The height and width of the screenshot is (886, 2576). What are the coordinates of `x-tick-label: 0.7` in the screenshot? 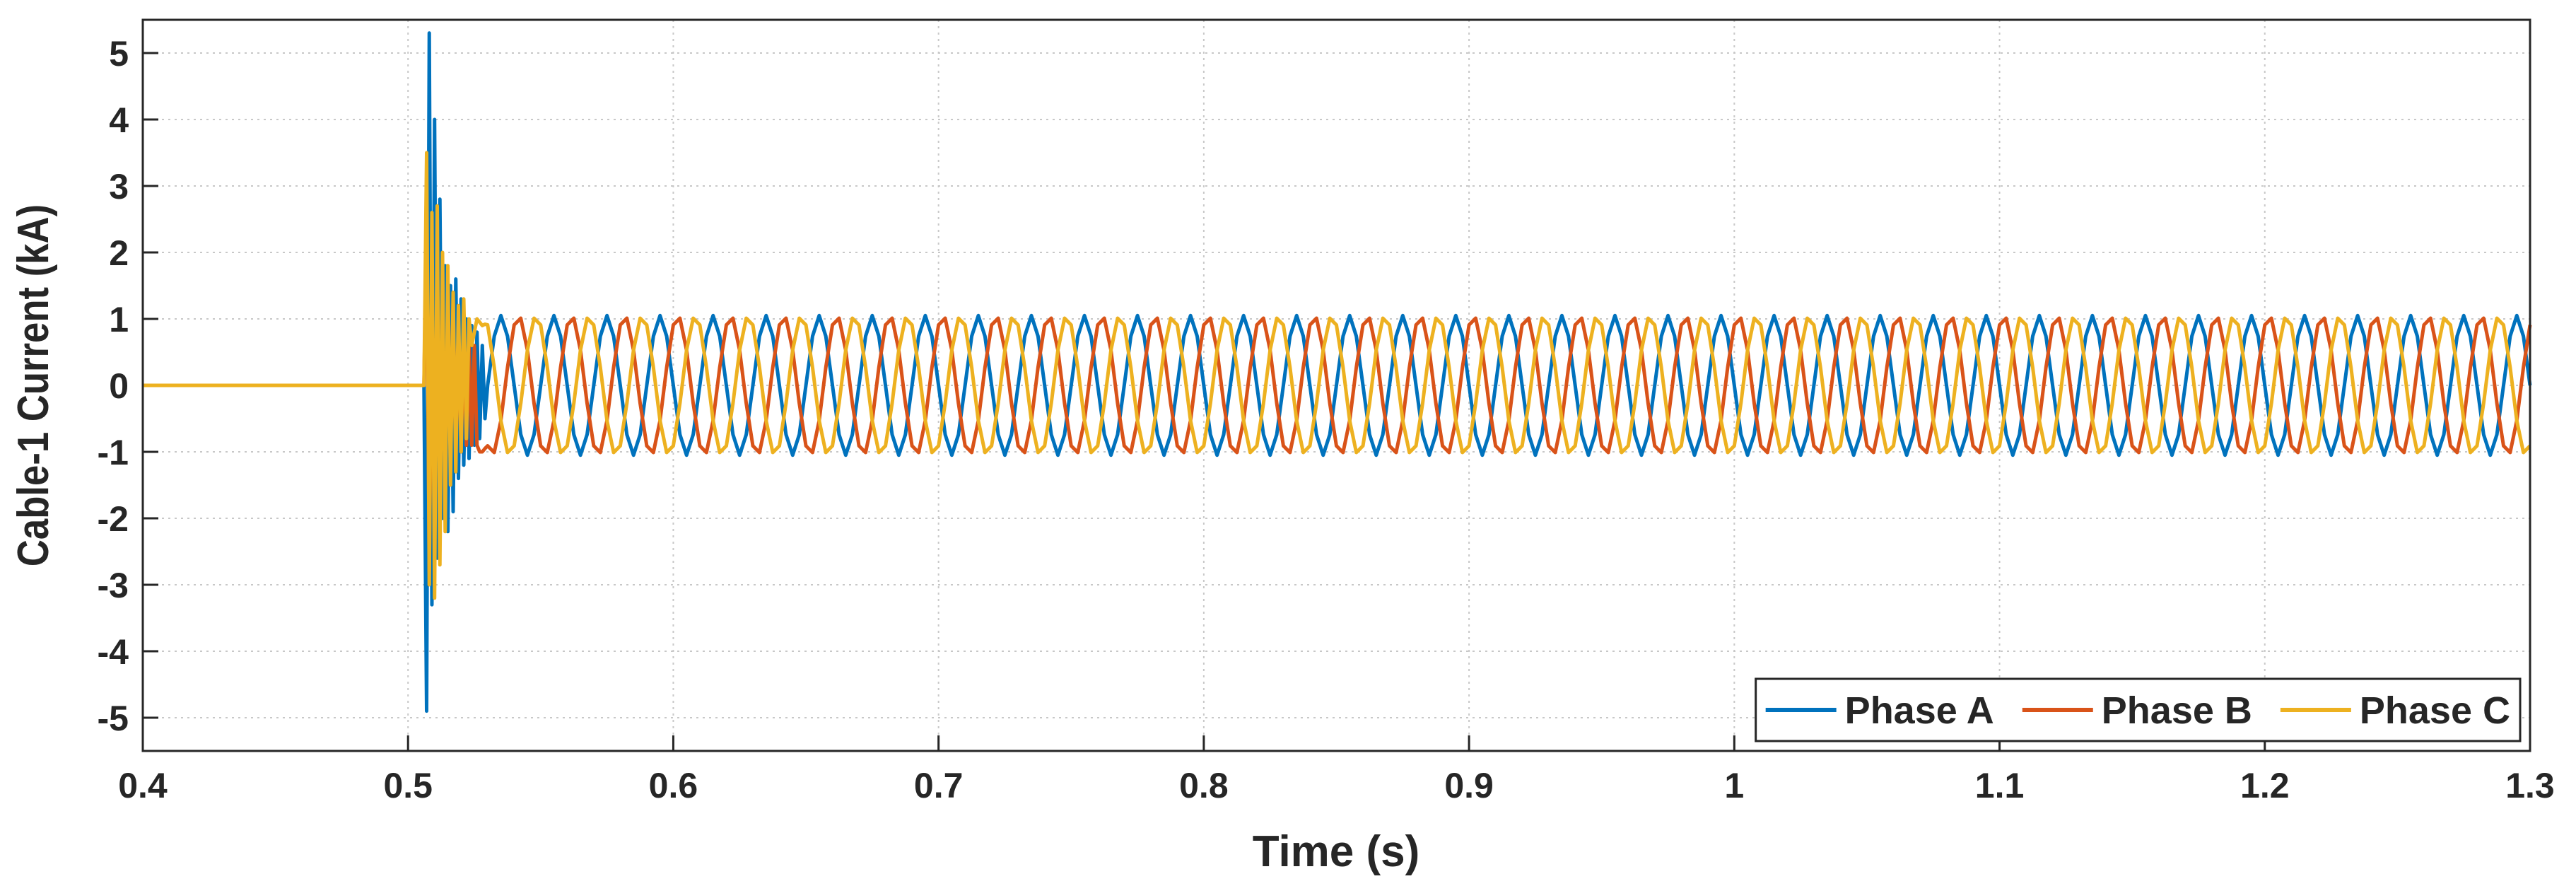 It's located at (939, 785).